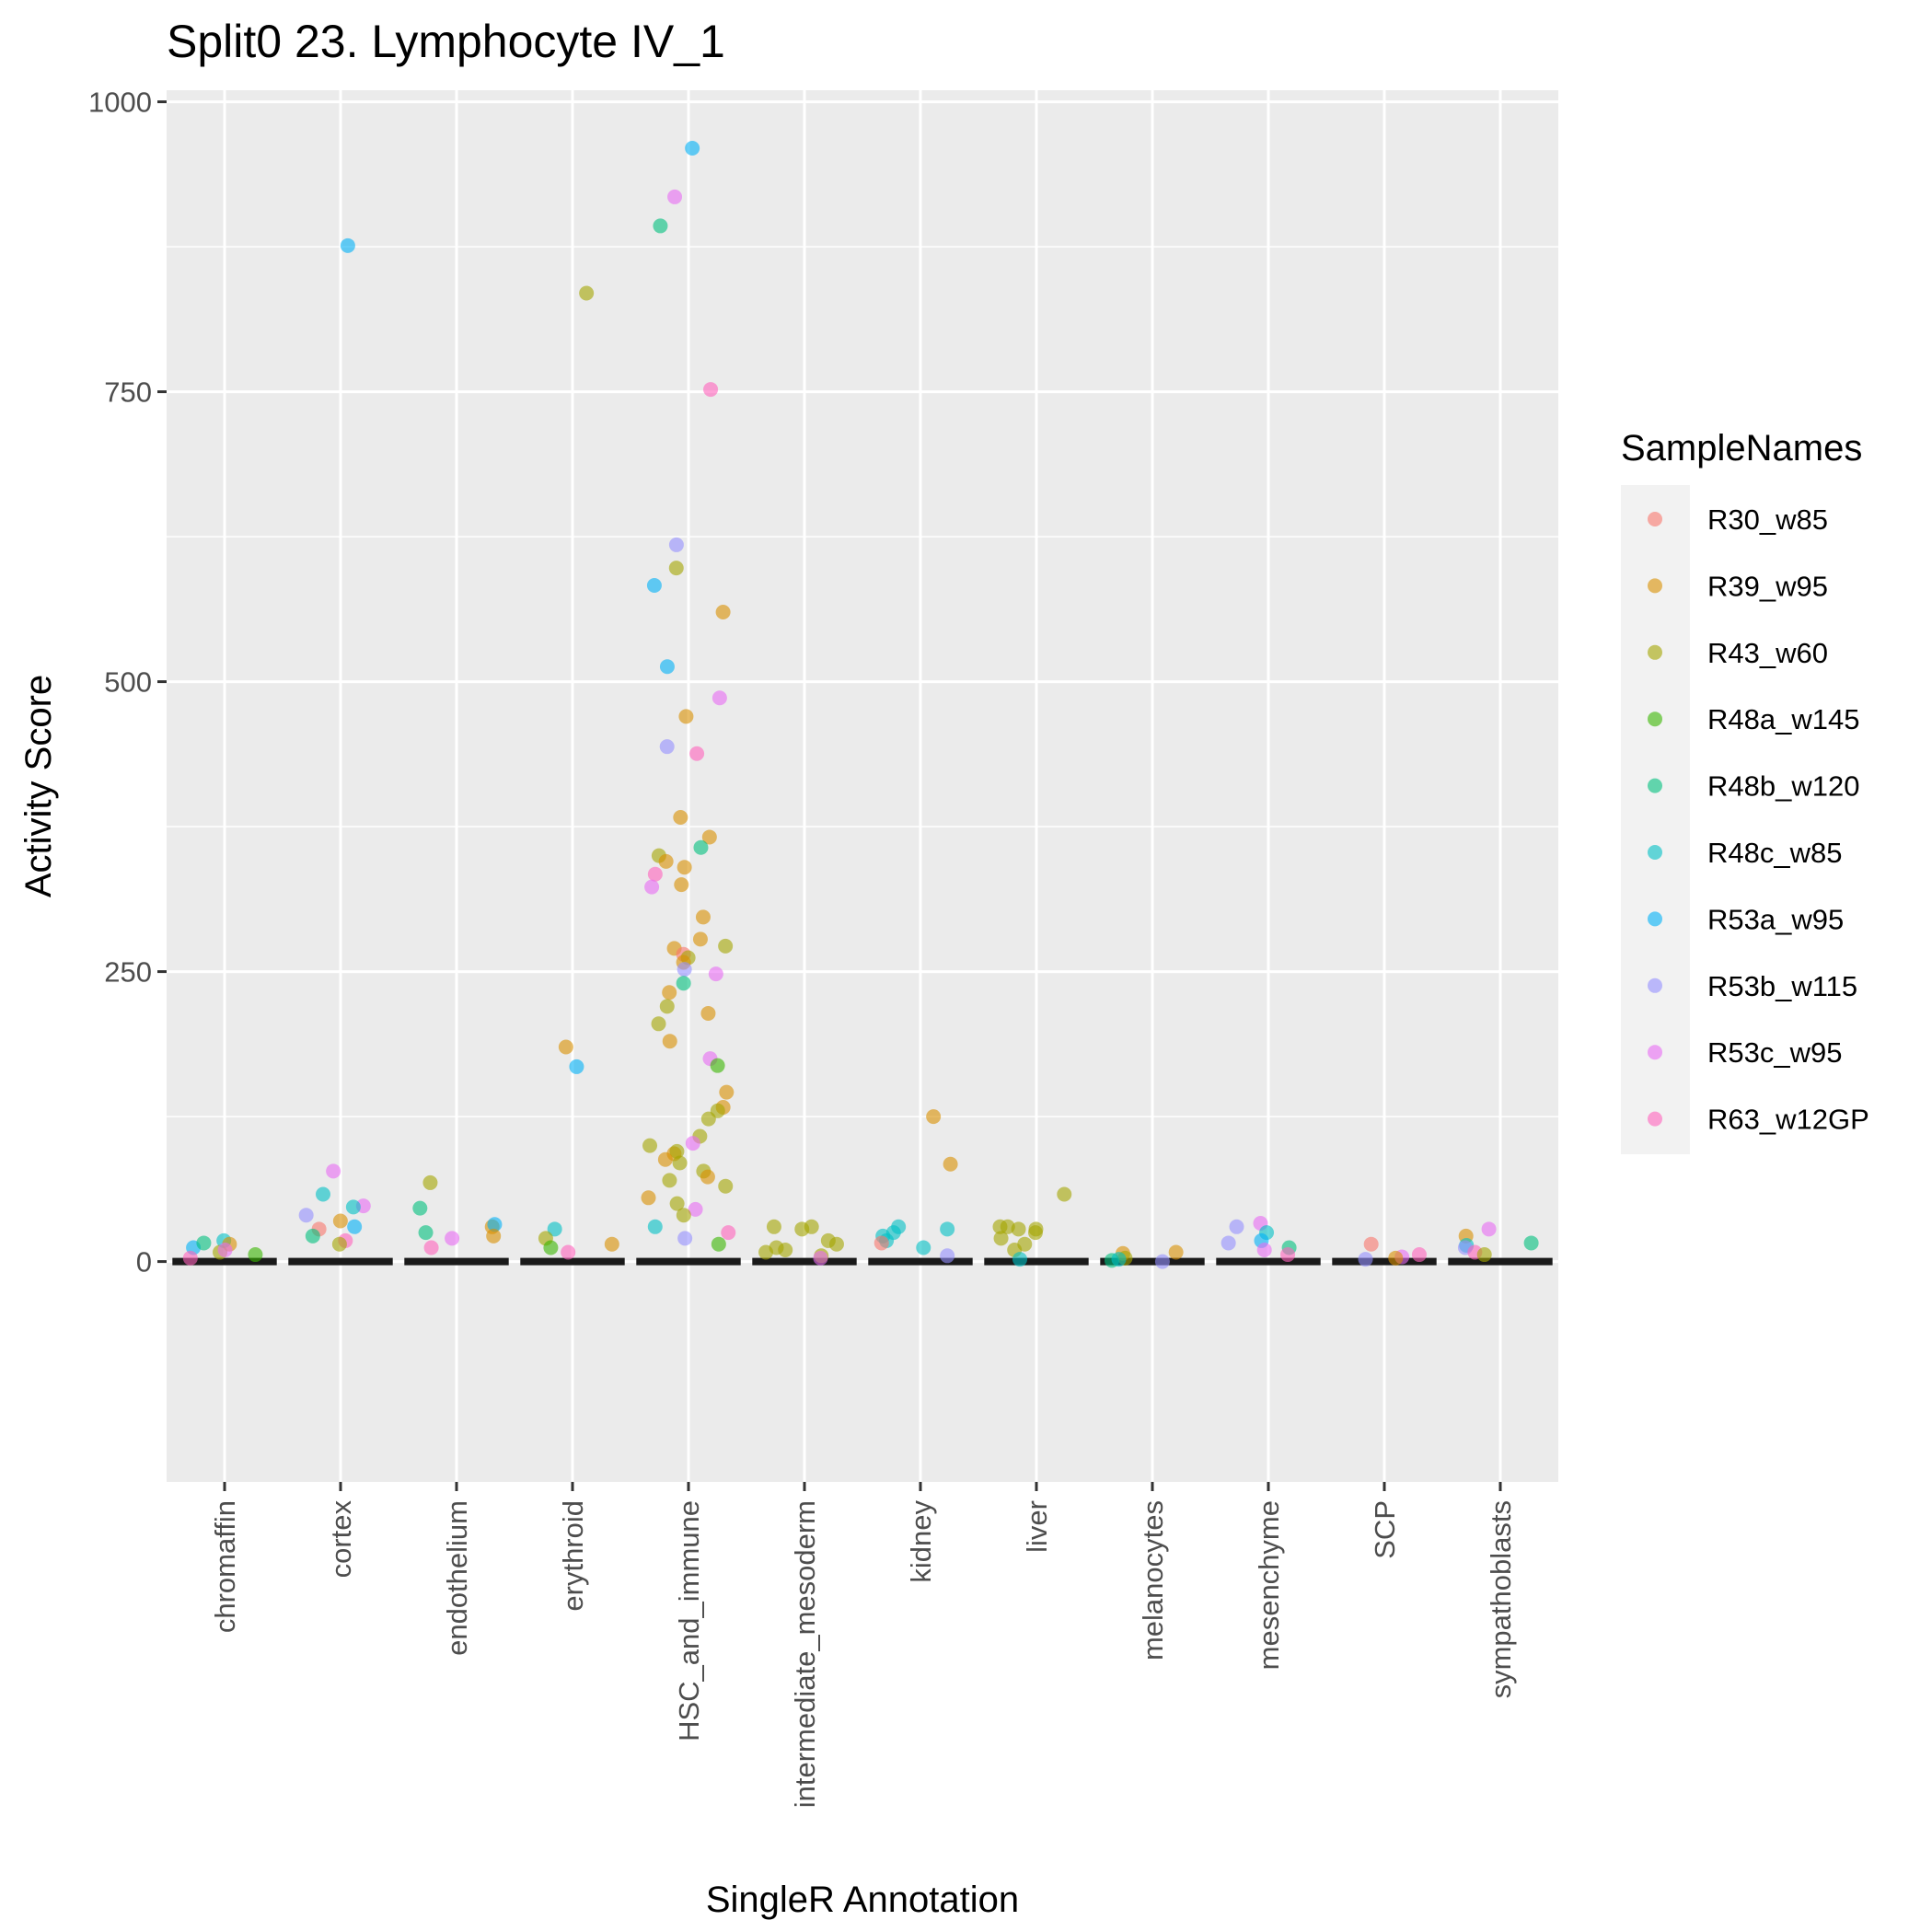 The height and width of the screenshot is (1932, 1932). Describe the element at coordinates (144, 1262) in the screenshot. I see `y-tick-label: 0` at that location.